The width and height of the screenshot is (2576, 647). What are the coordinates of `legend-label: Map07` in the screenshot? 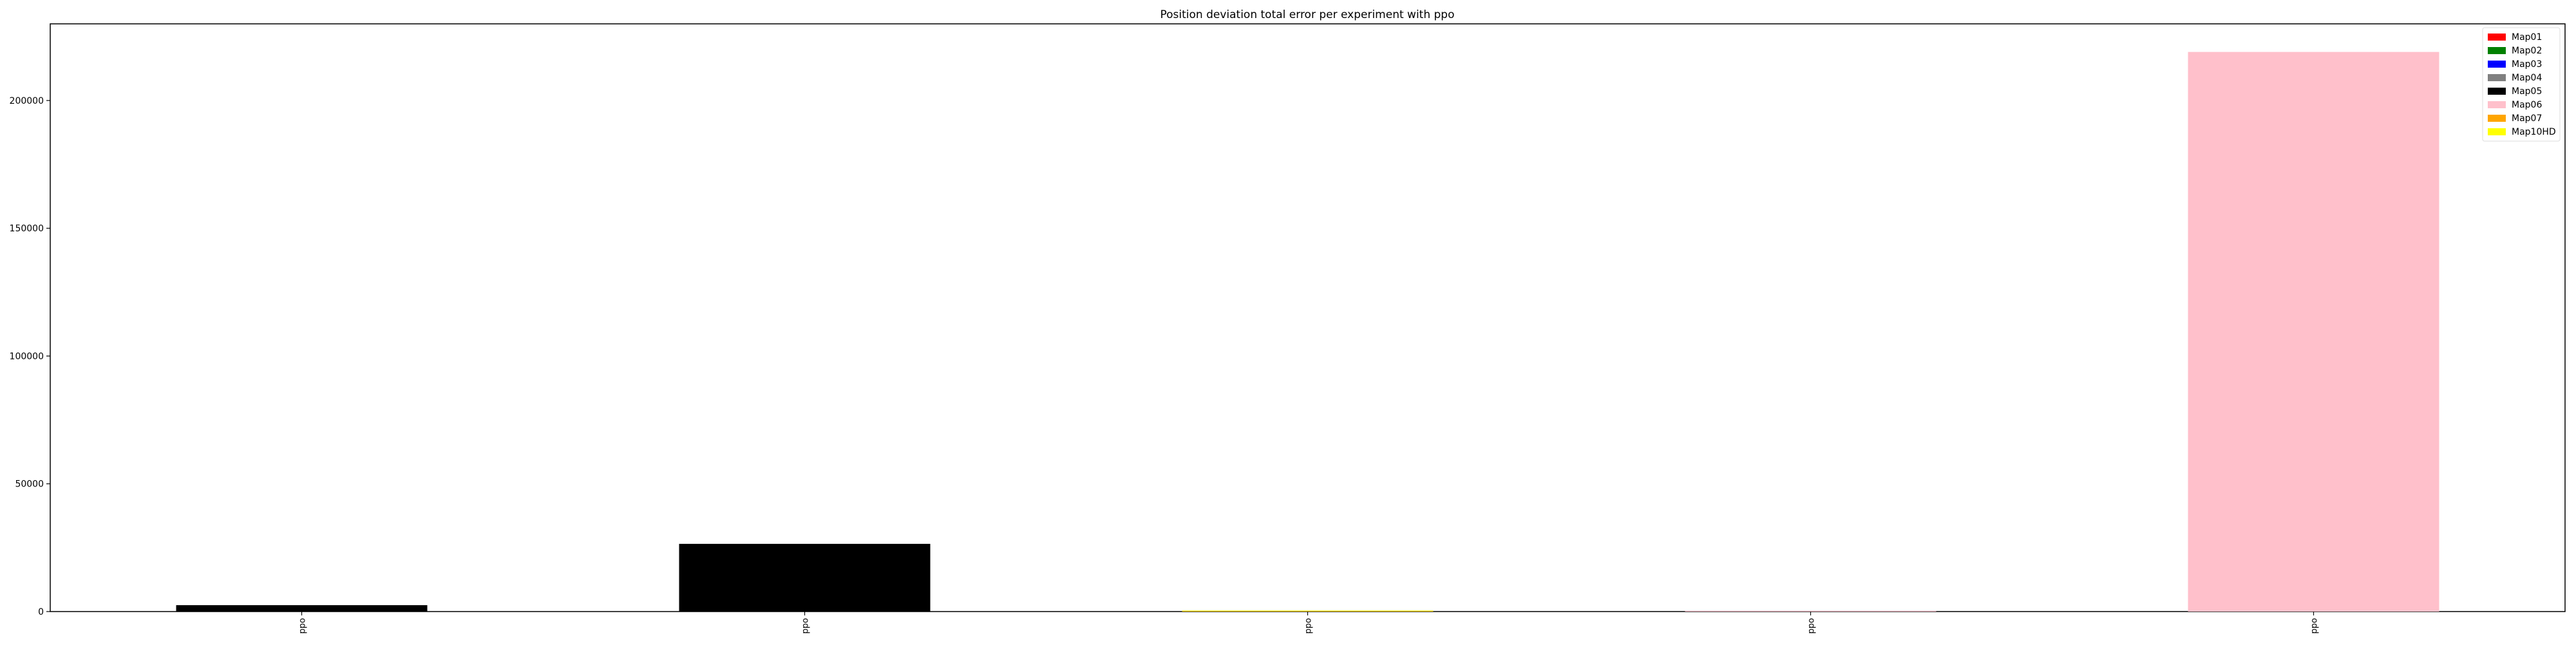 It's located at (2527, 118).